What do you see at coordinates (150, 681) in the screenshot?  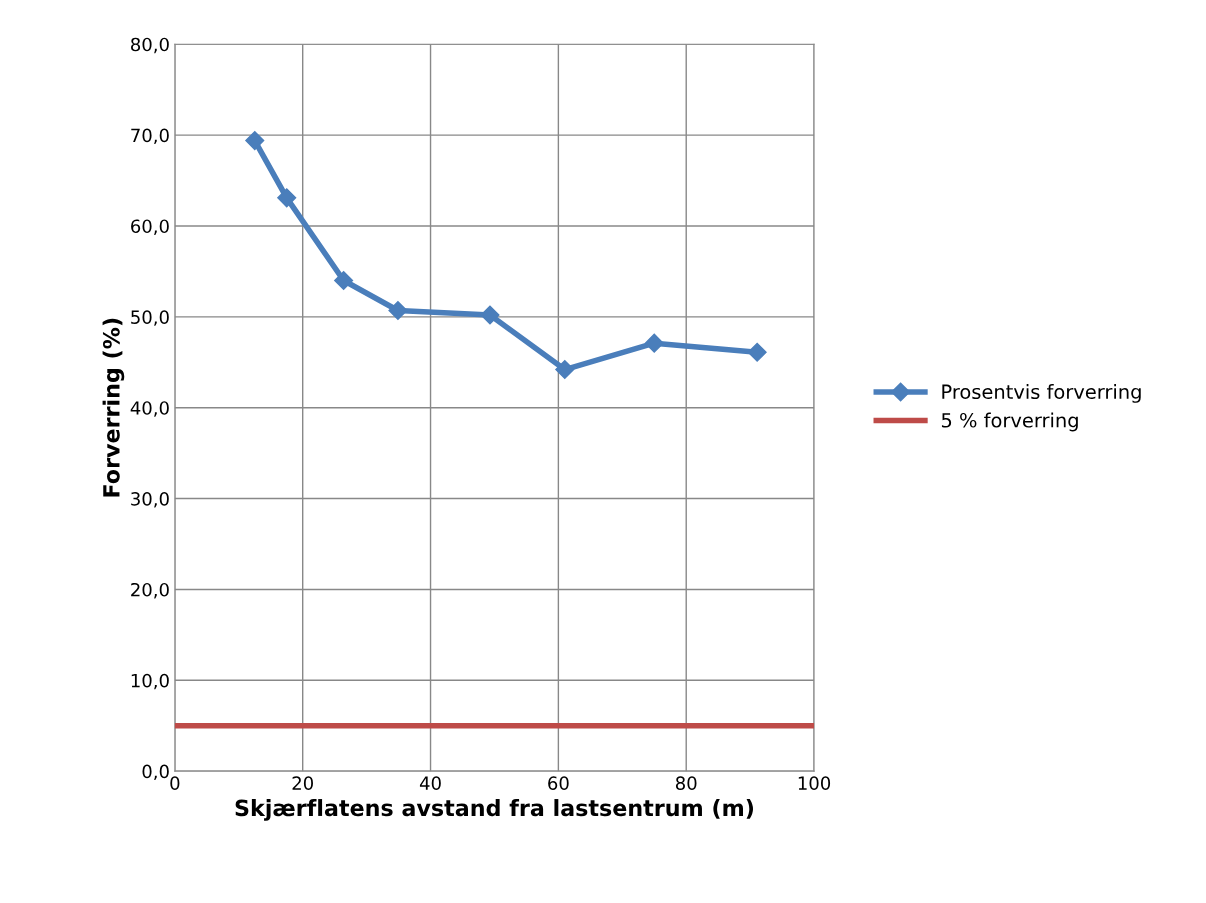 I see `y-tick-label: 10,0` at bounding box center [150, 681].